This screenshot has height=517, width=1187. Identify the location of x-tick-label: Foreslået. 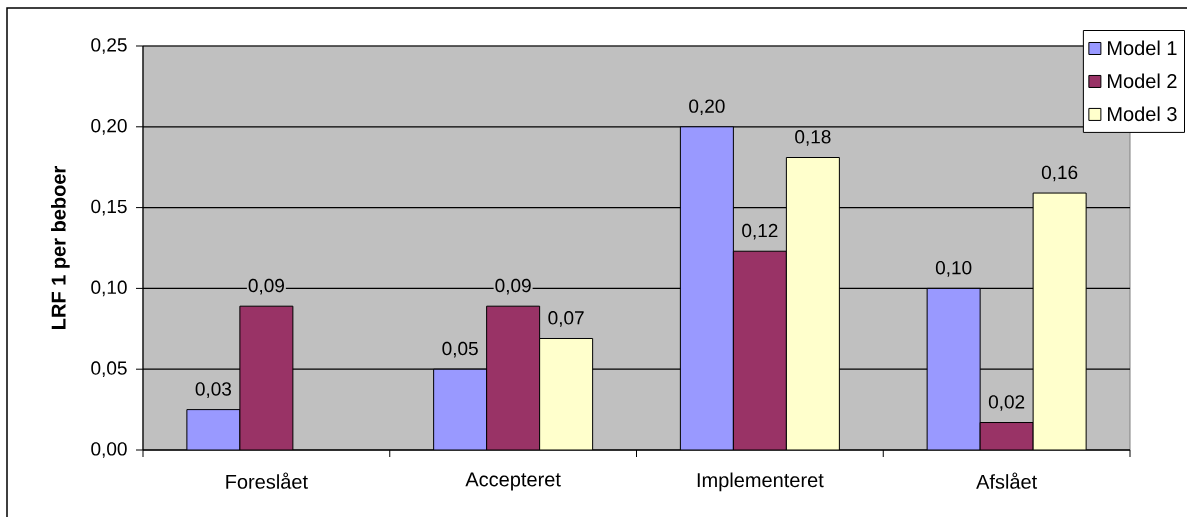
(267, 480).